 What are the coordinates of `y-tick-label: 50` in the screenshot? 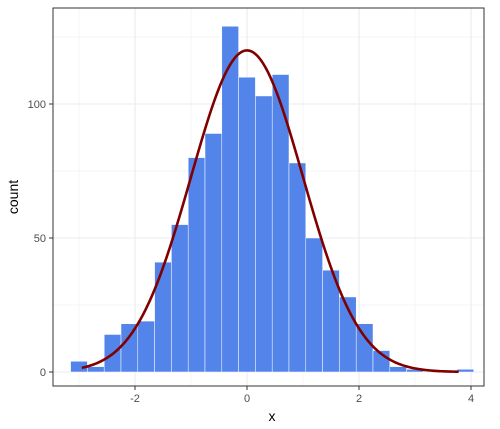 It's located at (40, 239).